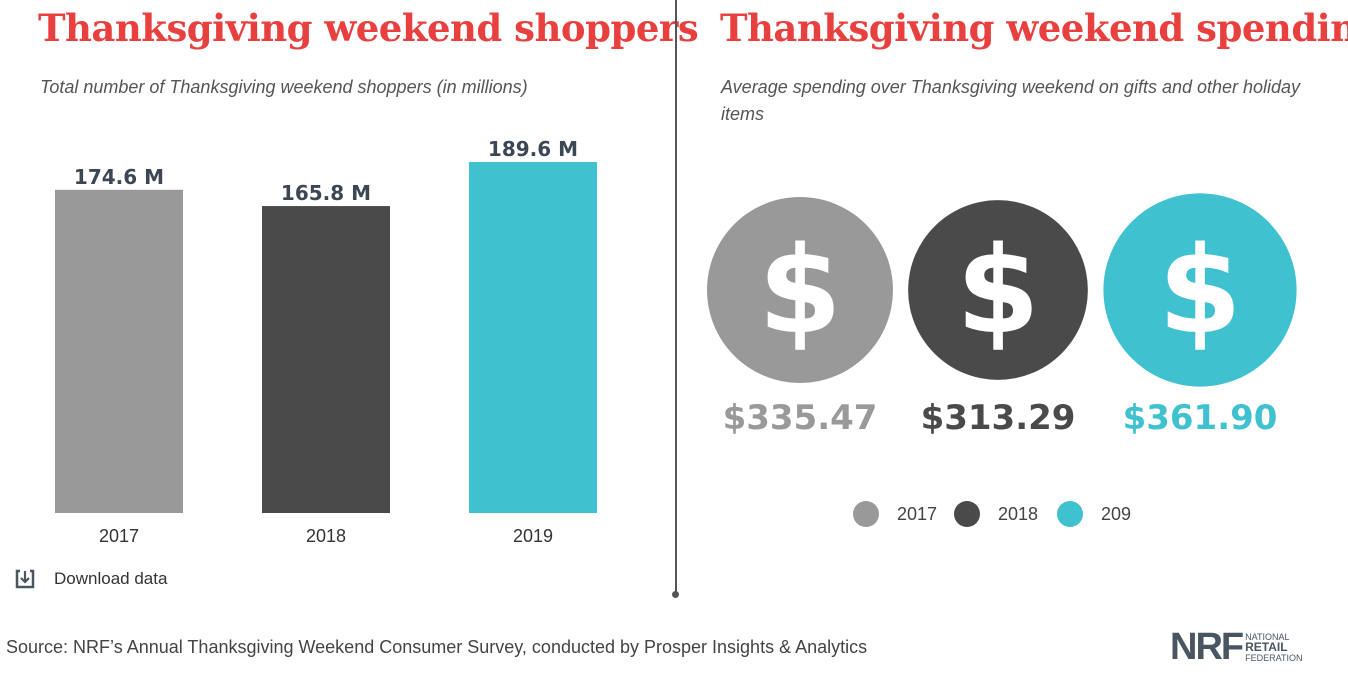 This screenshot has width=1348, height=683. Describe the element at coordinates (1018, 514) in the screenshot. I see `legend-label: 2018` at that location.